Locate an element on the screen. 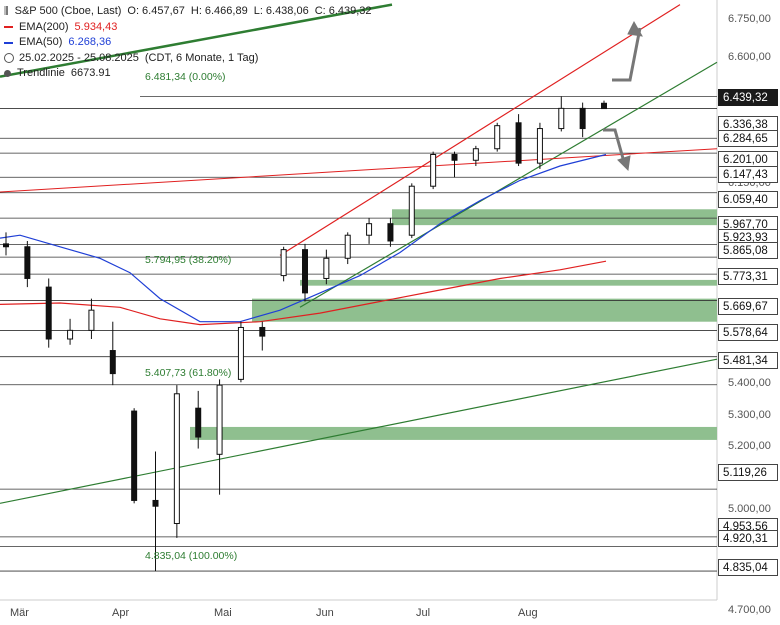  level-box: 5.923,93 is located at coordinates (748, 237).